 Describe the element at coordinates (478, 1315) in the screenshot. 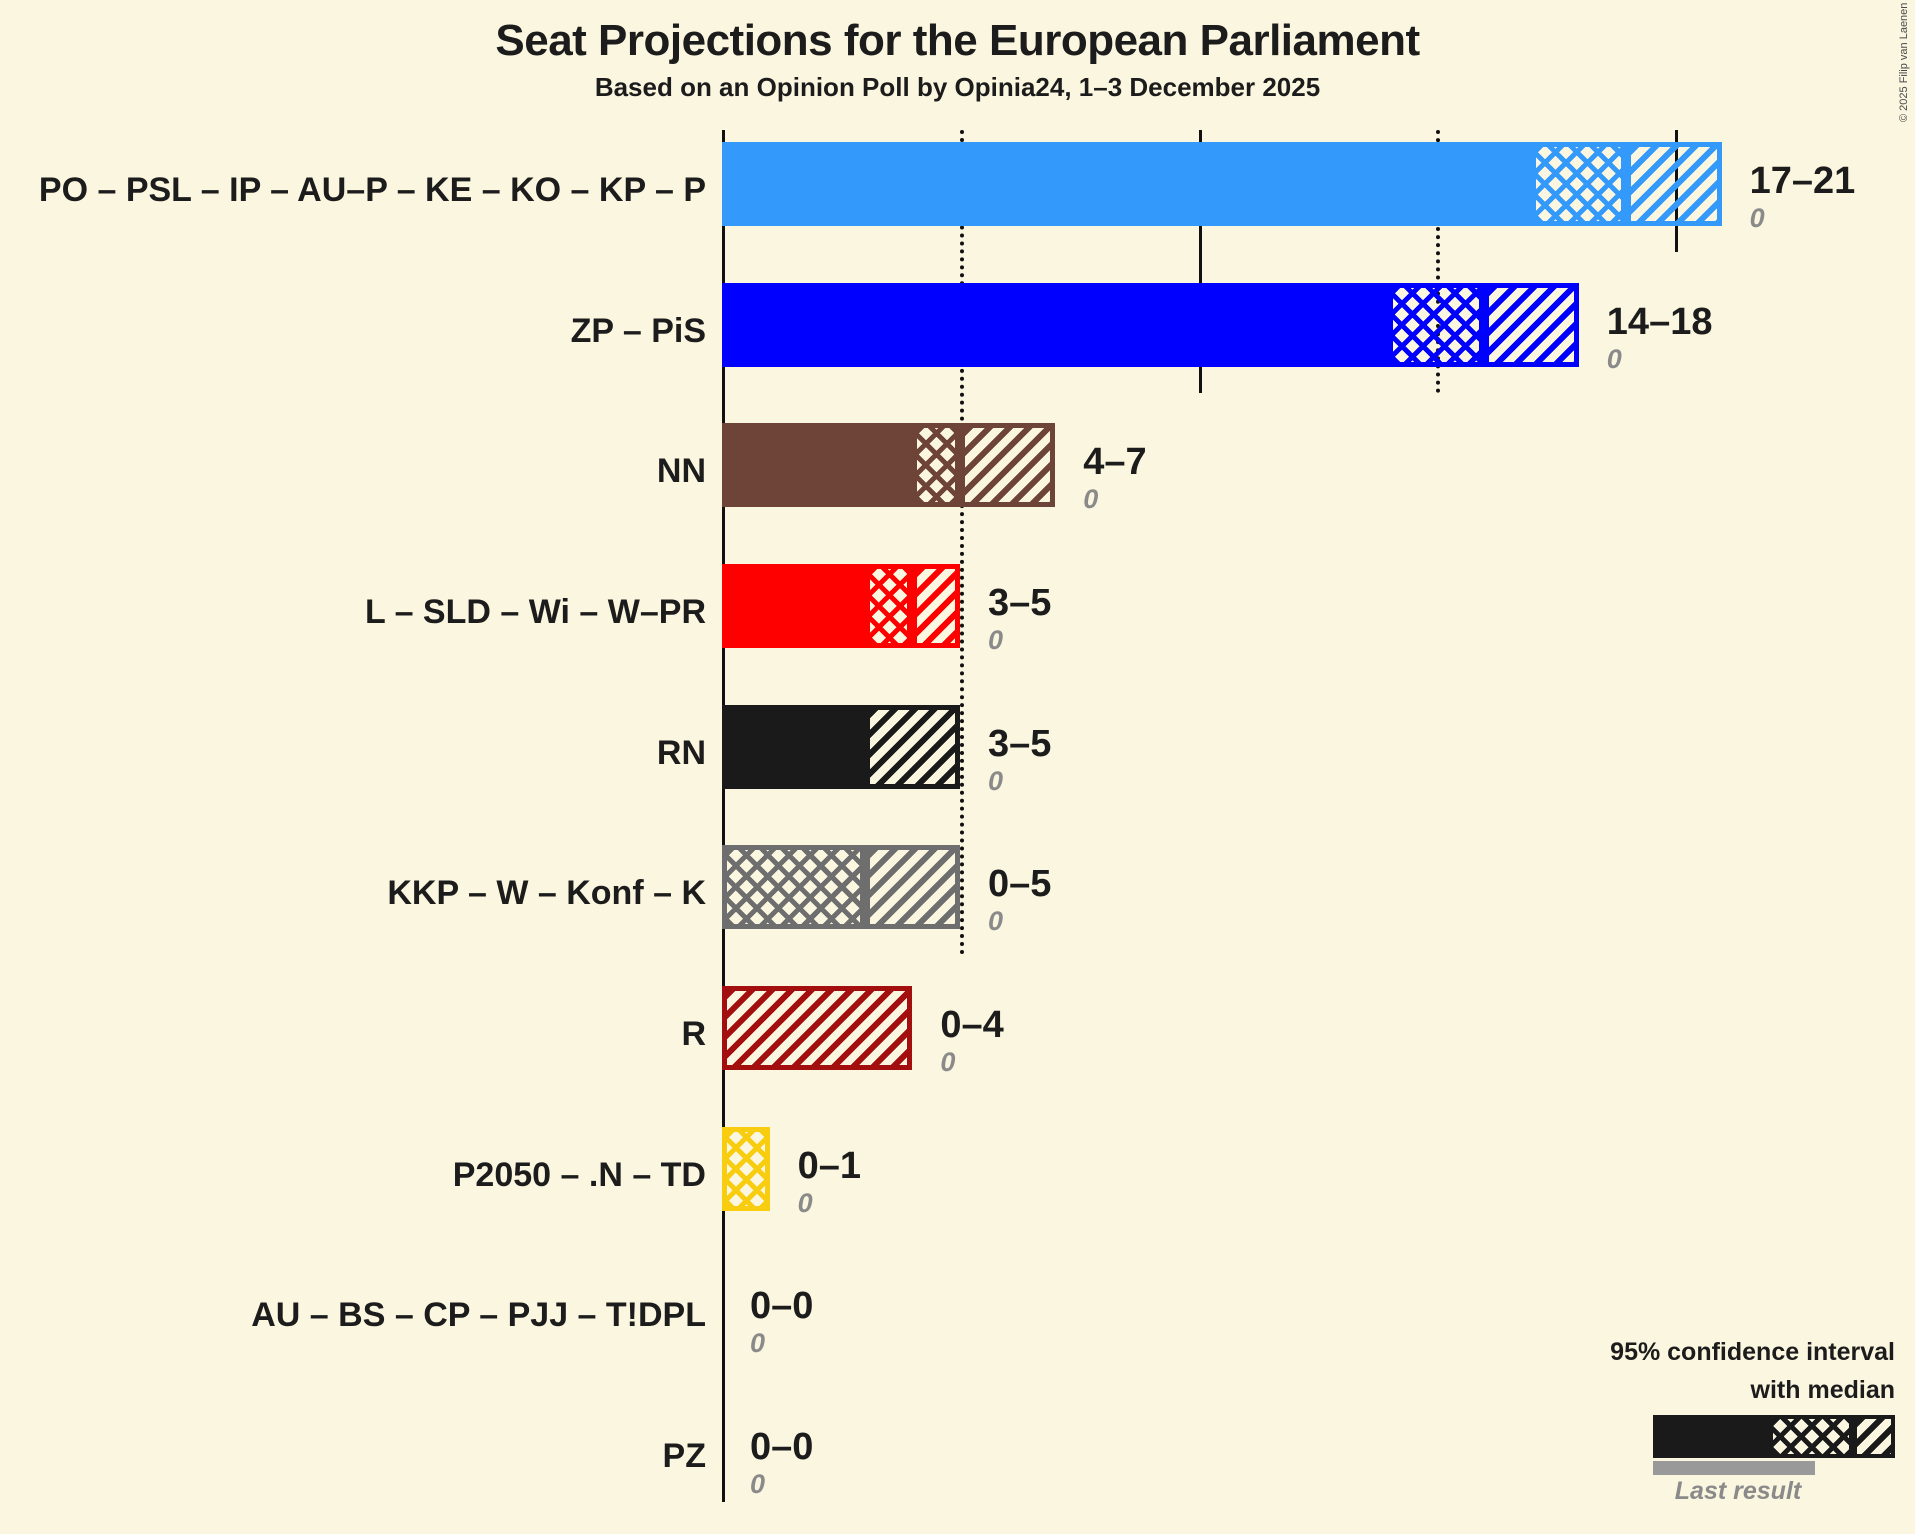

I see `row-label: AU – BS – CP – PJJ – T!DPL` at that location.